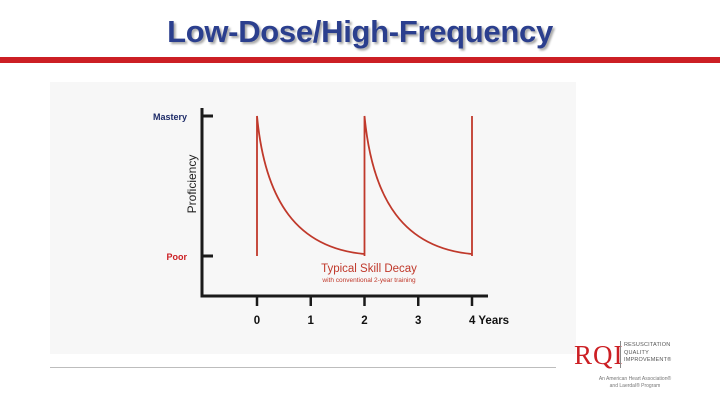 This screenshot has width=720, height=404. What do you see at coordinates (369, 269) in the screenshot?
I see `annotation-title: Typical Skill Decay` at bounding box center [369, 269].